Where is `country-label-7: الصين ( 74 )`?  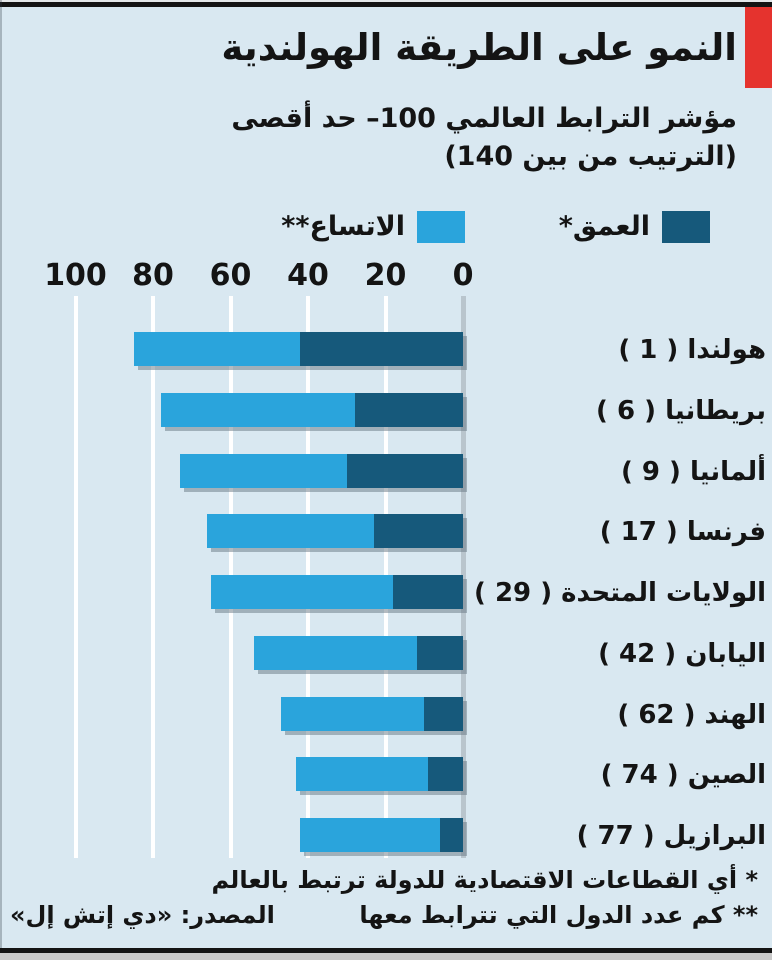
country-label-7: الصين ( 74 ) is located at coordinates (683, 775).